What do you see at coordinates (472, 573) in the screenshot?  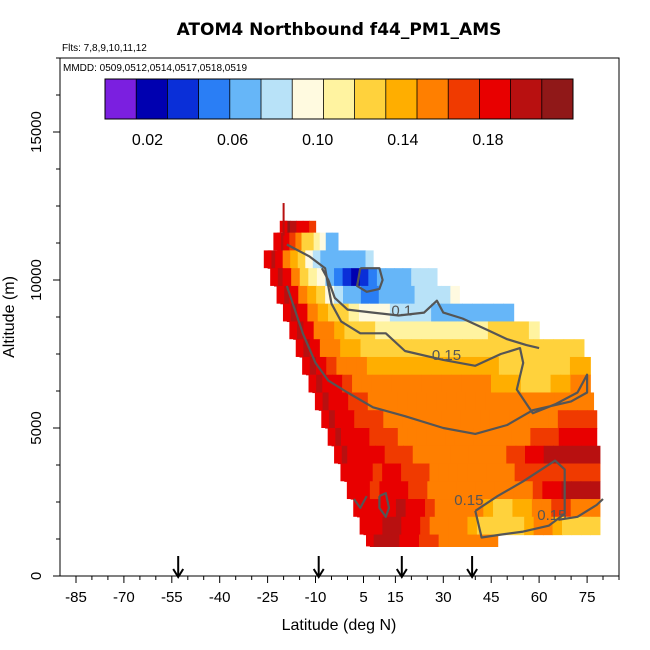 I see `arrow-head` at bounding box center [472, 573].